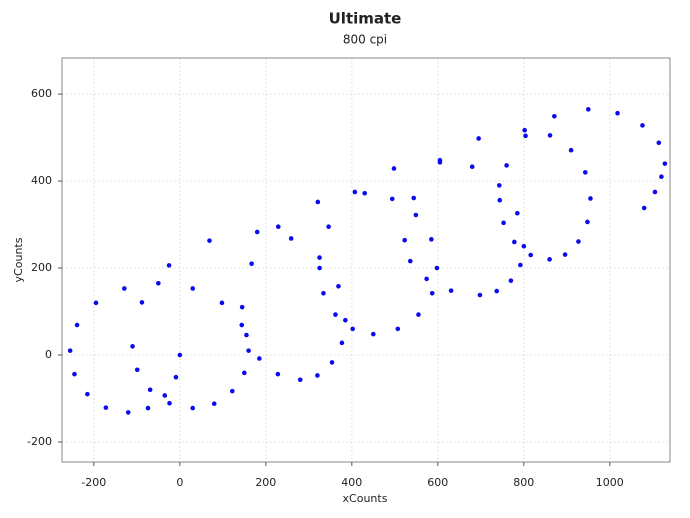  I want to click on y-tick-label: -200, so click(39, 441).